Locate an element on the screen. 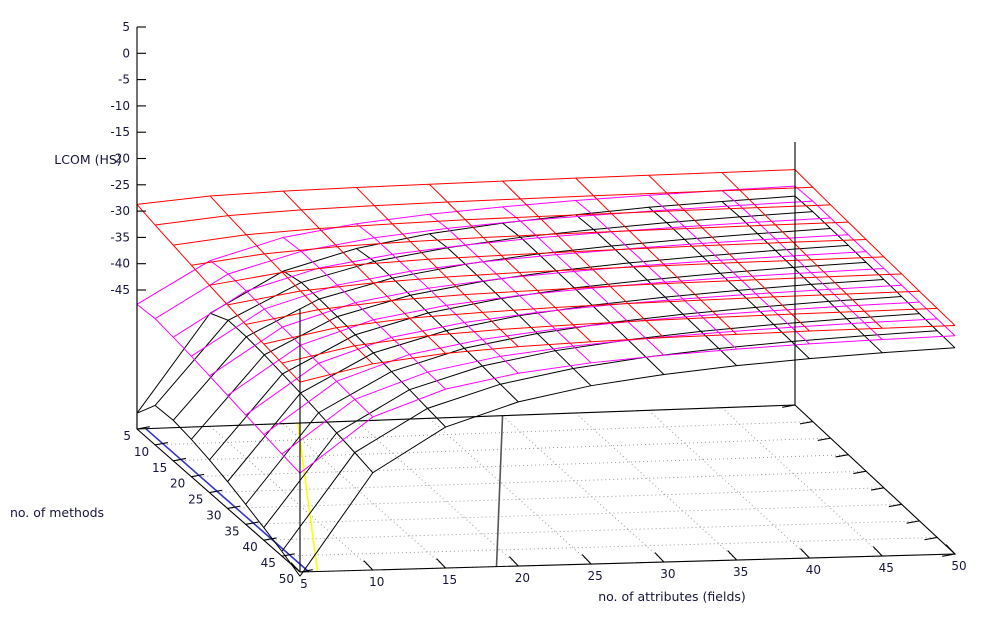 The image size is (1008, 617). yellow-base-contour is located at coordinates (308, 497).